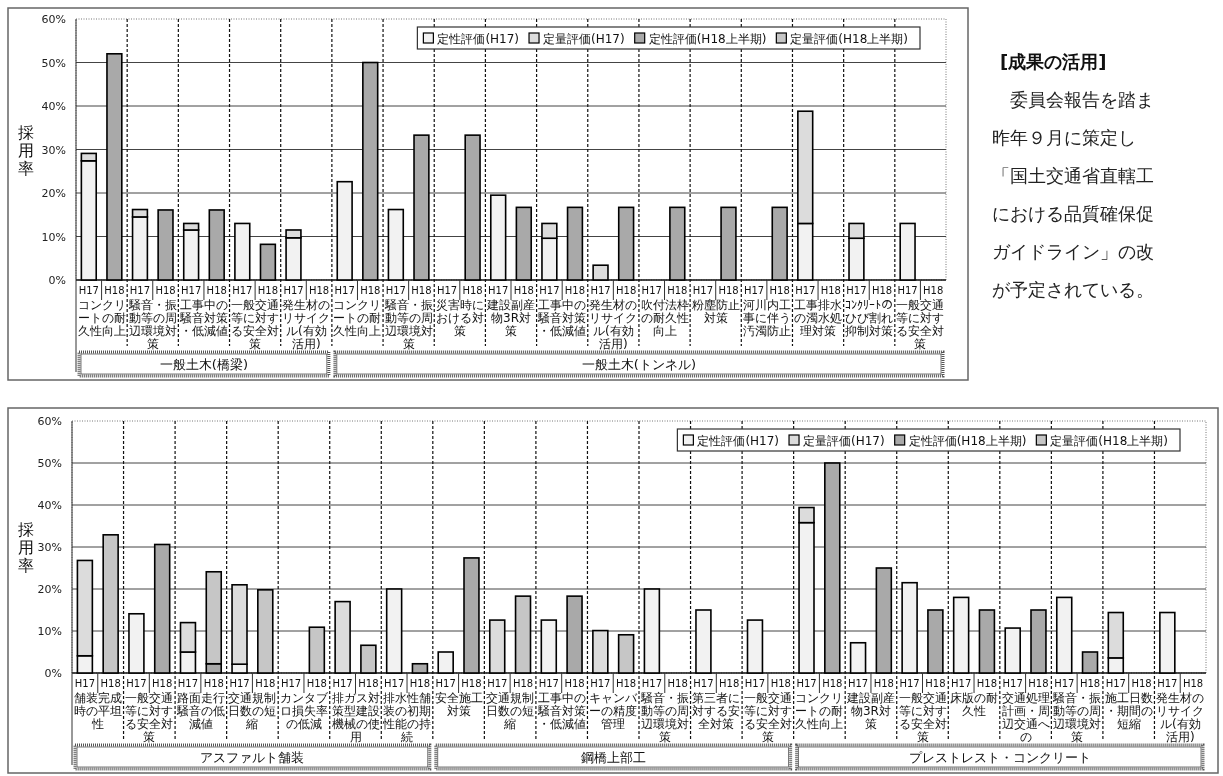  Describe the element at coordinates (869, 318) in the screenshot. I see `text: ｺﾝｸﾘｰﾄのひび割れ抑制対策` at that location.